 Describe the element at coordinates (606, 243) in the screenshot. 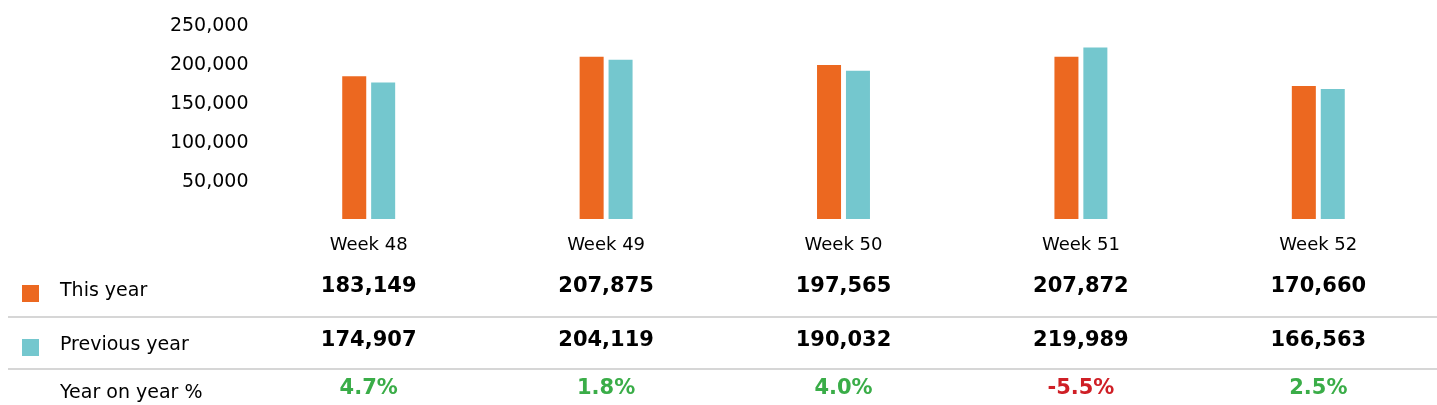

I see `x-tick-label: Week 49` at that location.